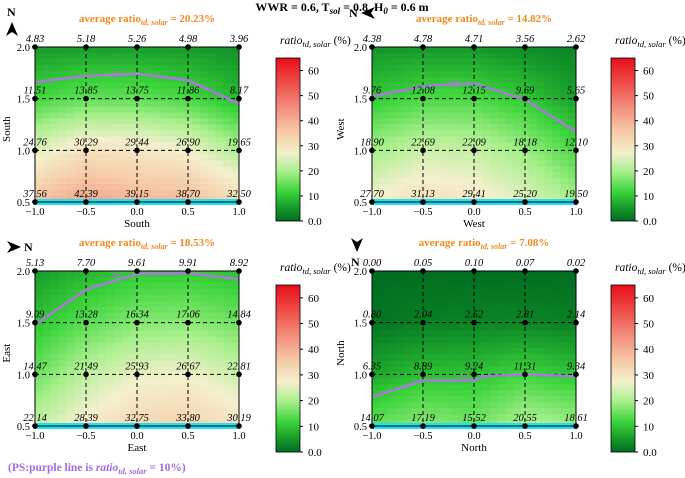 The image size is (685, 478). I want to click on value-label: 0.07, so click(525, 263).